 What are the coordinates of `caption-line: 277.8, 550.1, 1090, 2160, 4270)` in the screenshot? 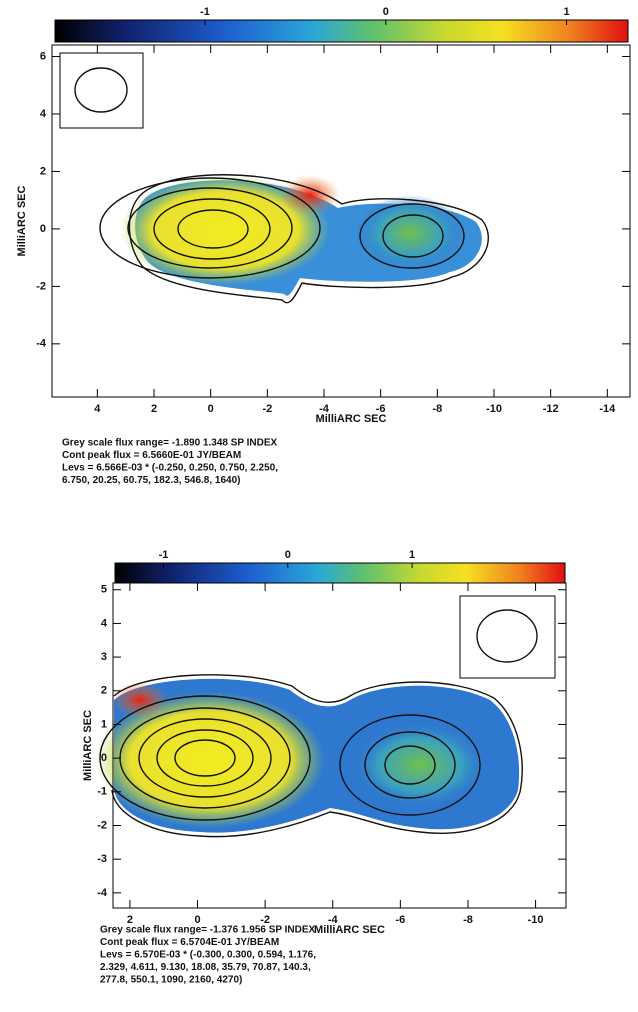 It's located at (171, 980).